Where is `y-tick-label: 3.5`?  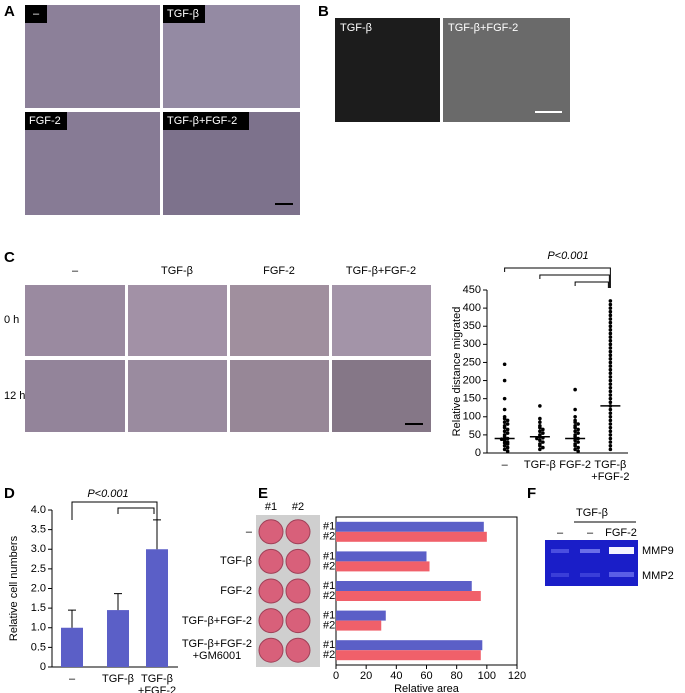
y-tick-label: 3.5 is located at coordinates (38, 530).